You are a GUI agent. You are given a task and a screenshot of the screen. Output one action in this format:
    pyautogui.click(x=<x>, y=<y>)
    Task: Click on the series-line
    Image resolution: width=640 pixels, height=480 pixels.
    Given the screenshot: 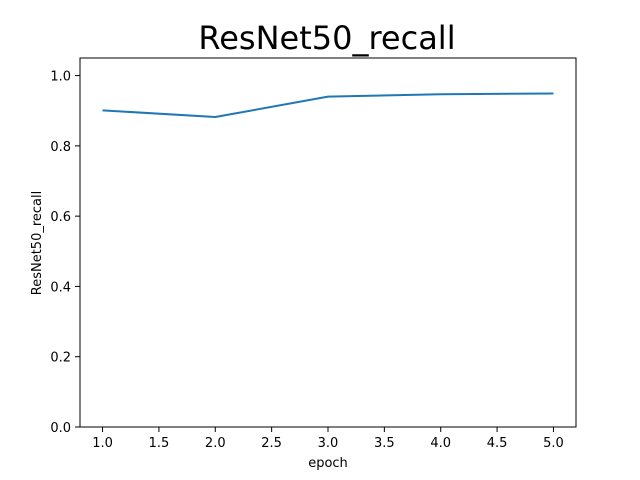 What is the action you would take?
    pyautogui.click(x=328, y=105)
    